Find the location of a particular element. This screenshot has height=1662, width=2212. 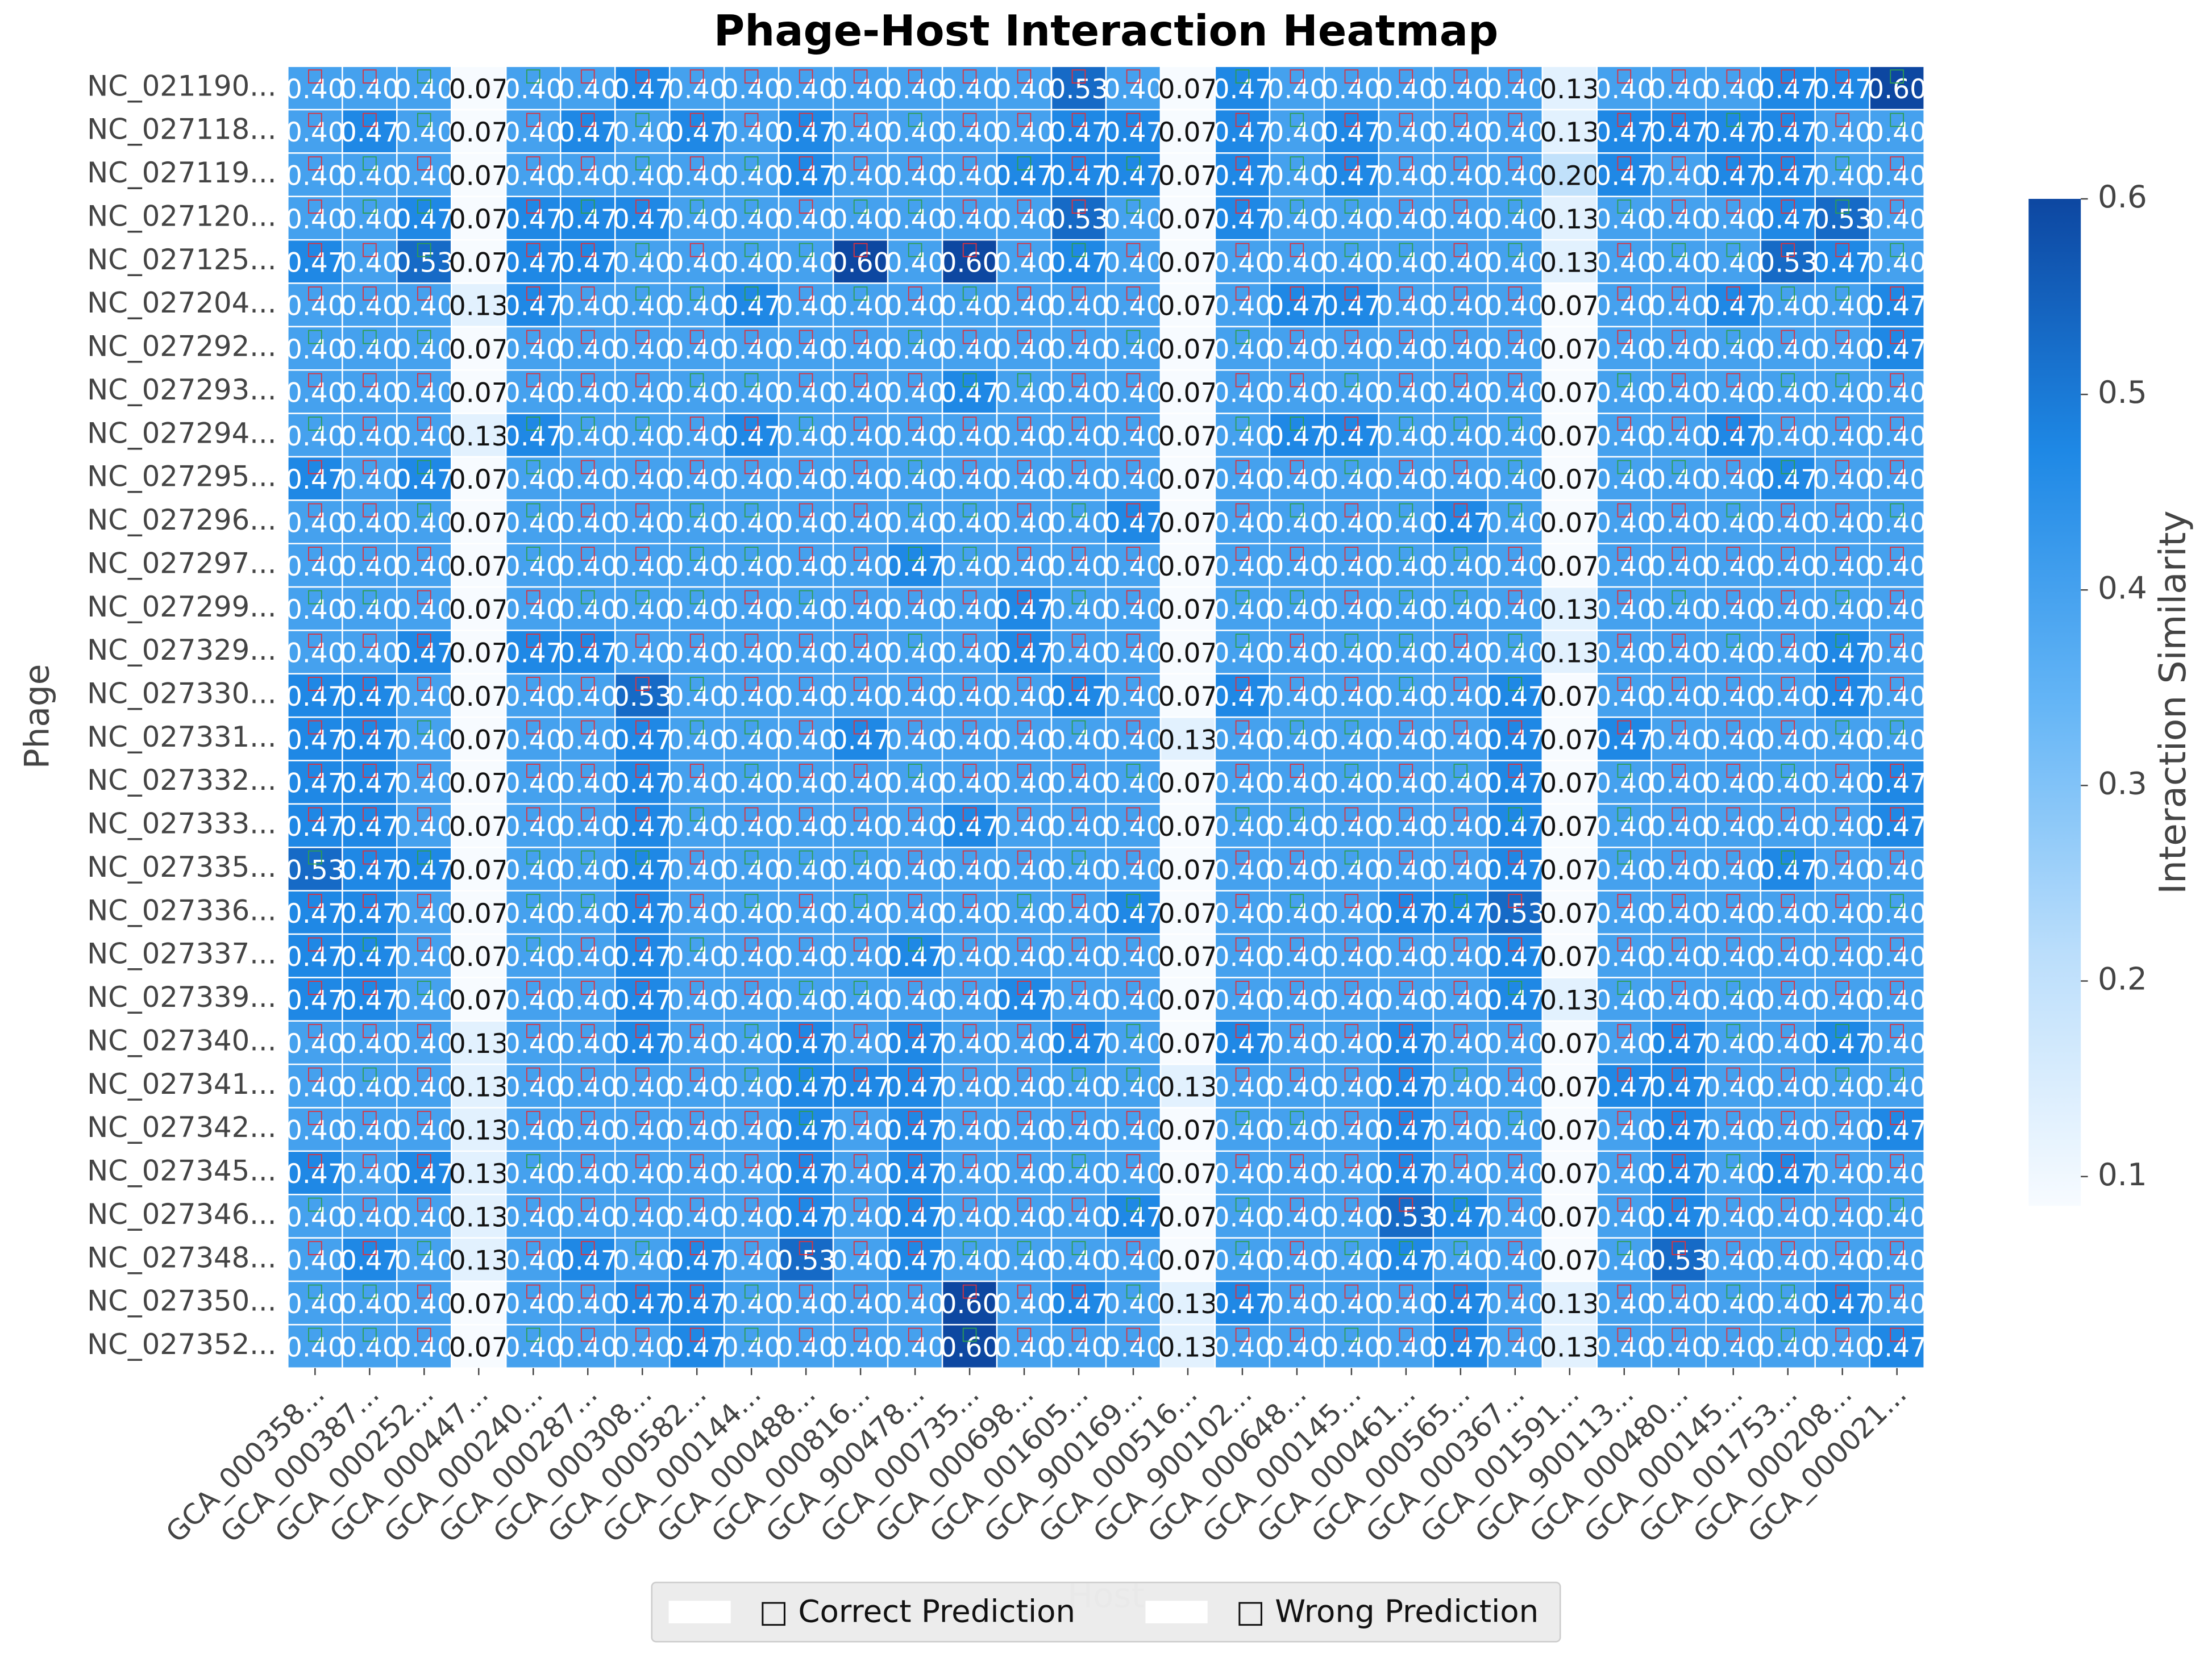

colorbar-tick-label: 0.3 is located at coordinates (2122, 784).